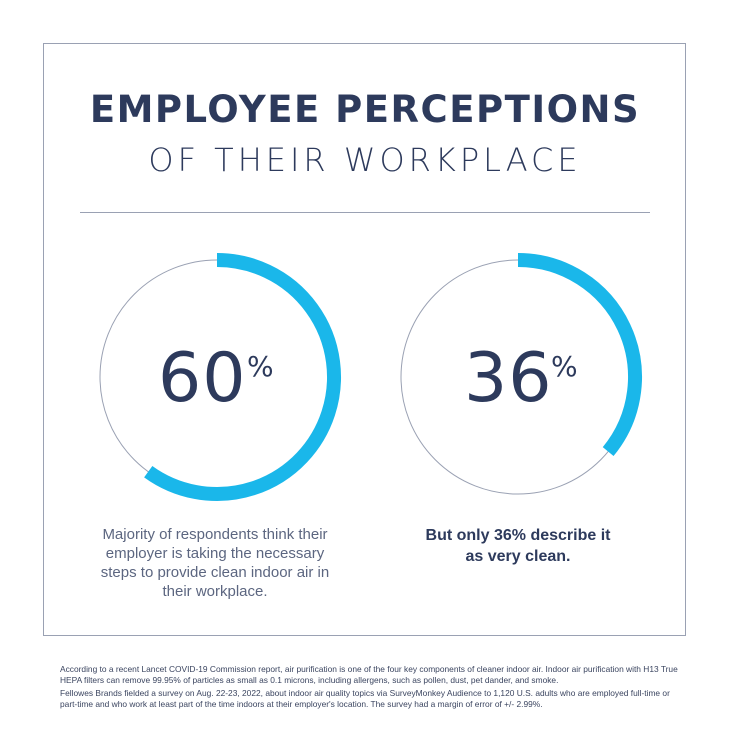 Image resolution: width=730 pixels, height=731 pixels. I want to click on stat-value-60: 60, so click(202, 378).